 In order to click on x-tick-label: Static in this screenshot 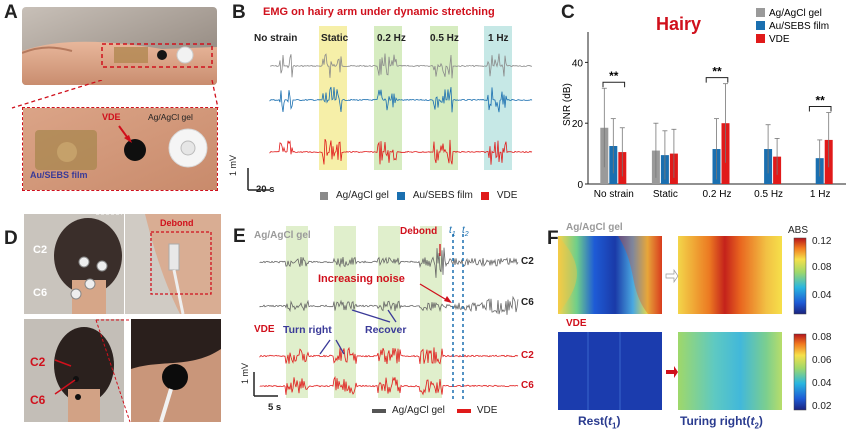, I will do `click(665, 194)`.